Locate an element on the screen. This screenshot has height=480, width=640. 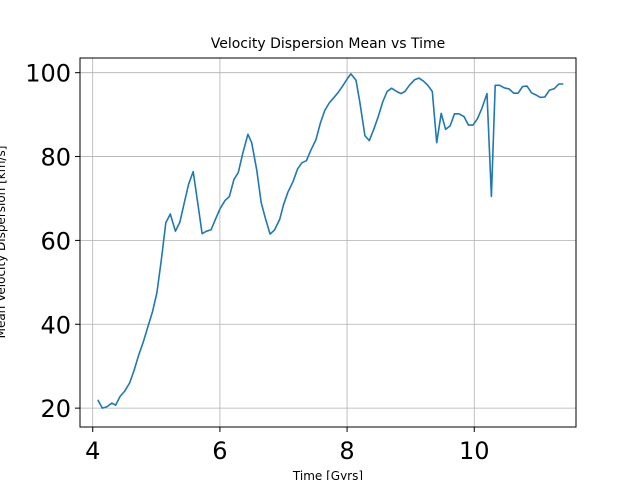
x-tick-label: 10 is located at coordinates (474, 451).